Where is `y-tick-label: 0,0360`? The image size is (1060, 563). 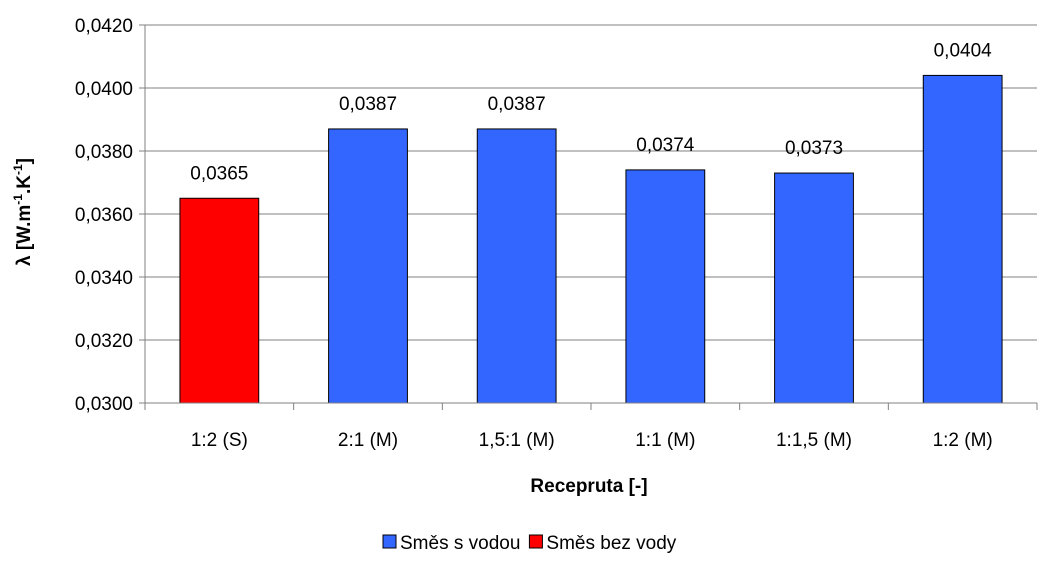 y-tick-label: 0,0360 is located at coordinates (104, 215).